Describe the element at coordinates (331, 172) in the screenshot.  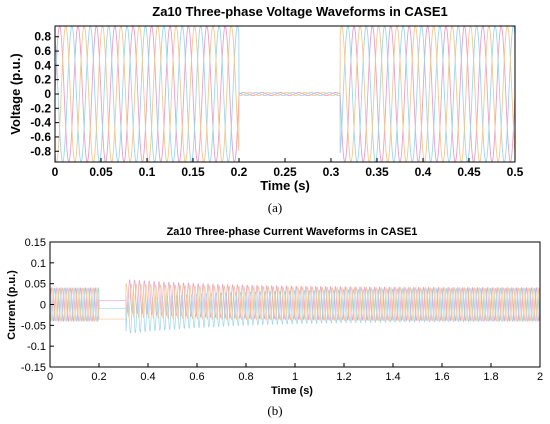
I see `voltage-x-tick-label: 0.3` at that location.